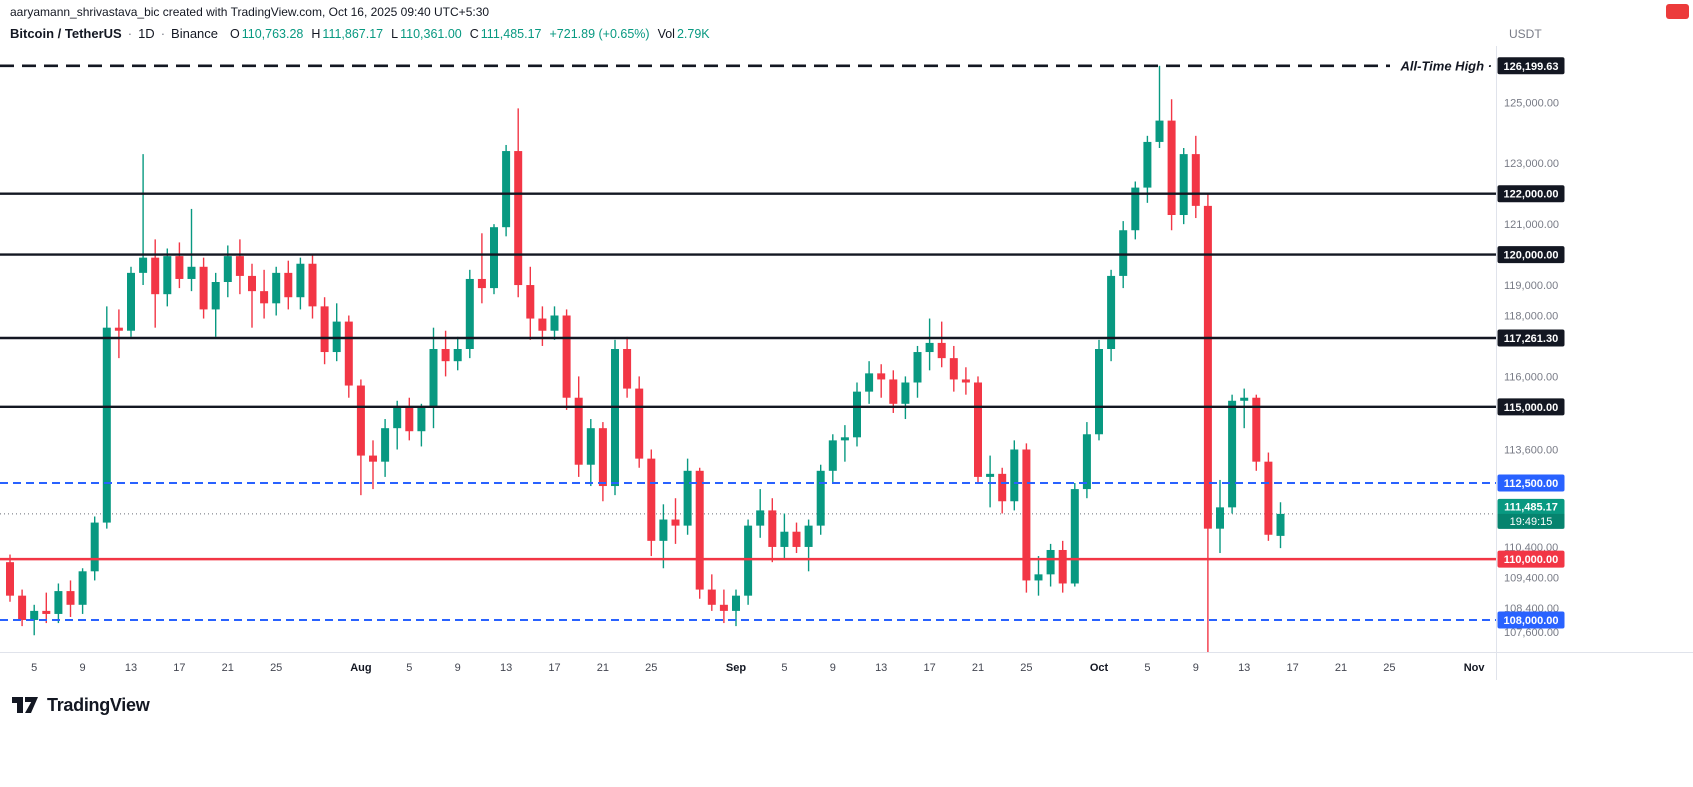  What do you see at coordinates (1531, 578) in the screenshot?
I see `price-axis-label: 109,400.00` at bounding box center [1531, 578].